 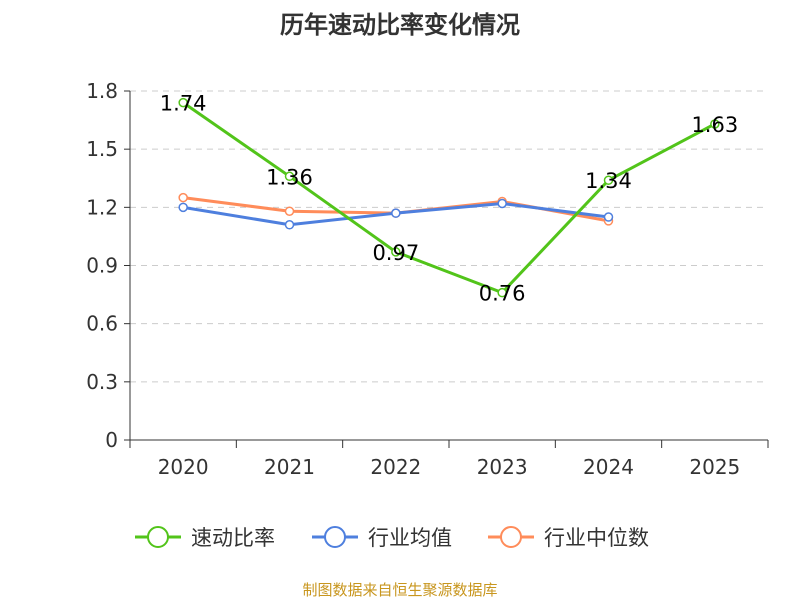 What do you see at coordinates (102, 149) in the screenshot?
I see `y-tick-label: 1.5` at bounding box center [102, 149].